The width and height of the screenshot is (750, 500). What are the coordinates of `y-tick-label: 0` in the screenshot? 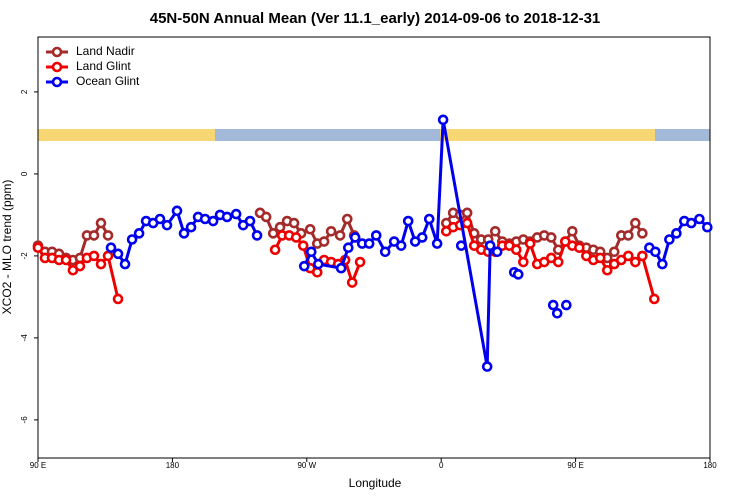 It's located at (24, 173).